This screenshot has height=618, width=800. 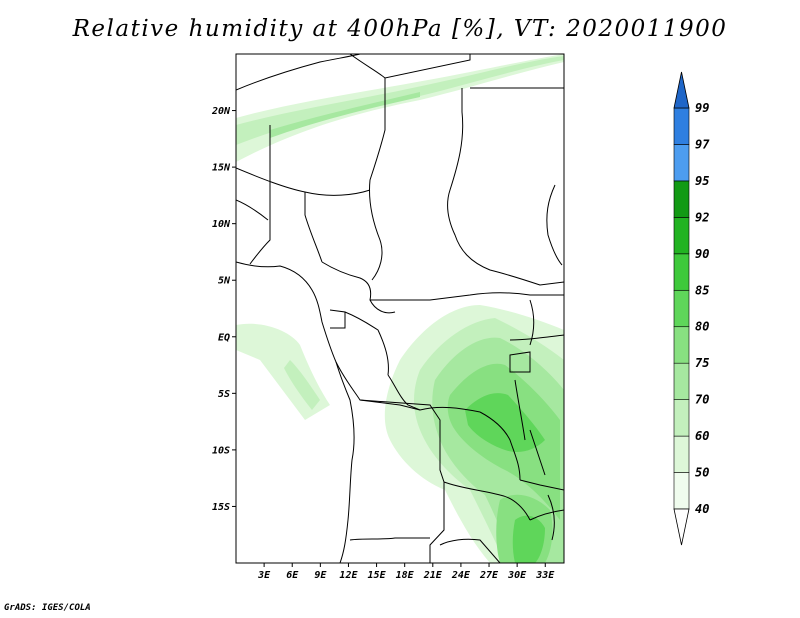 What do you see at coordinates (681, 90) in the screenshot?
I see `colorbar-max-arrow` at bounding box center [681, 90].